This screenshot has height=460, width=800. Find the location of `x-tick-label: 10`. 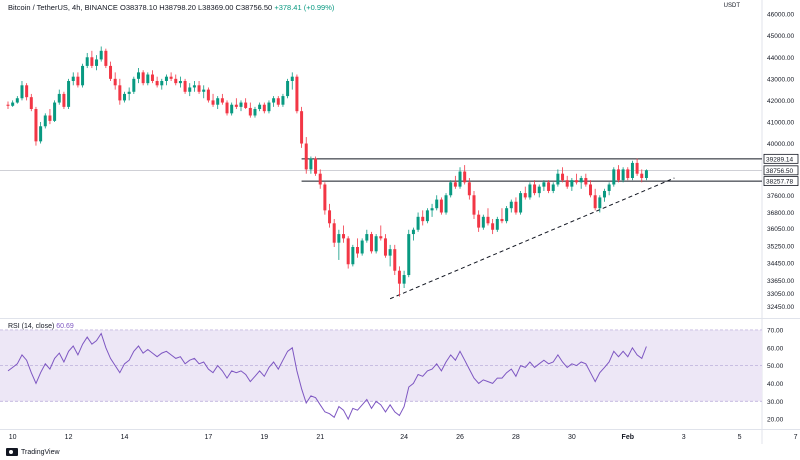

x-tick-label: 10 is located at coordinates (13, 437).